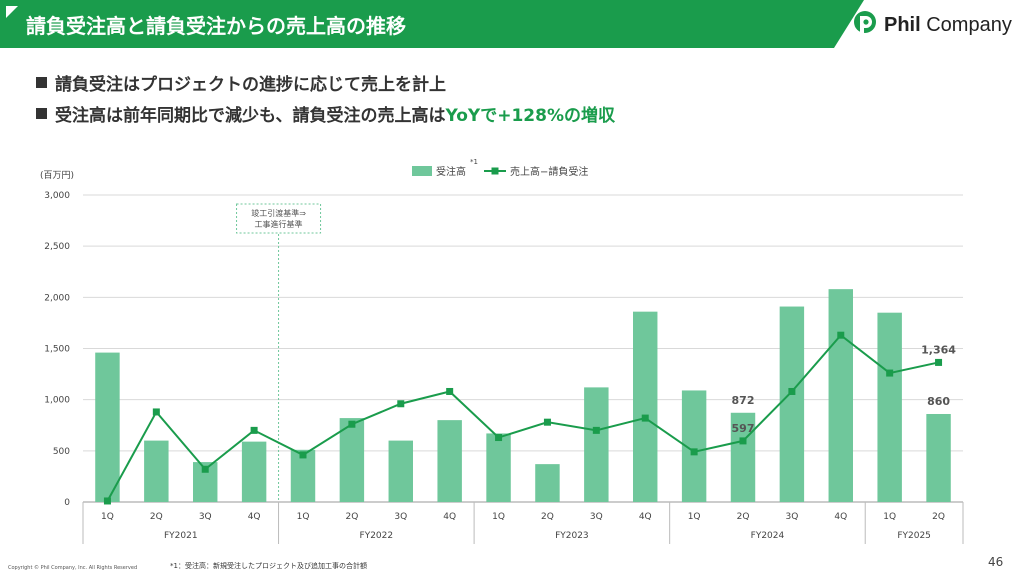 This screenshot has height=576, width=1024. What do you see at coordinates (279, 224) in the screenshot?
I see `annotation-line-2: 工事進行基準` at bounding box center [279, 224].